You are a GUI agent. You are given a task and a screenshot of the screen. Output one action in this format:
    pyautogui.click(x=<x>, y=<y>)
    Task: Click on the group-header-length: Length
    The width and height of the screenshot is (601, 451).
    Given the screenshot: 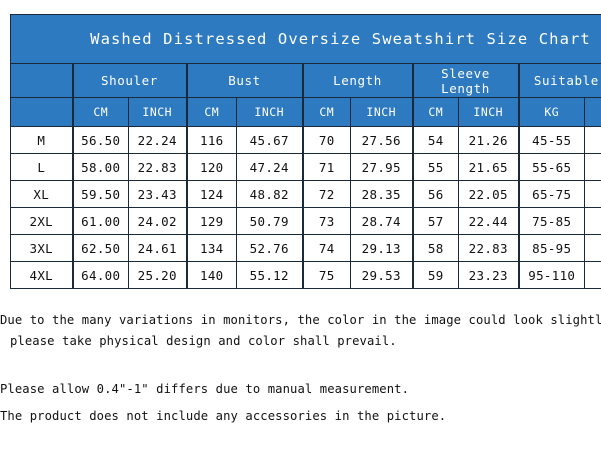 What is the action you would take?
    pyautogui.click(x=357, y=80)
    